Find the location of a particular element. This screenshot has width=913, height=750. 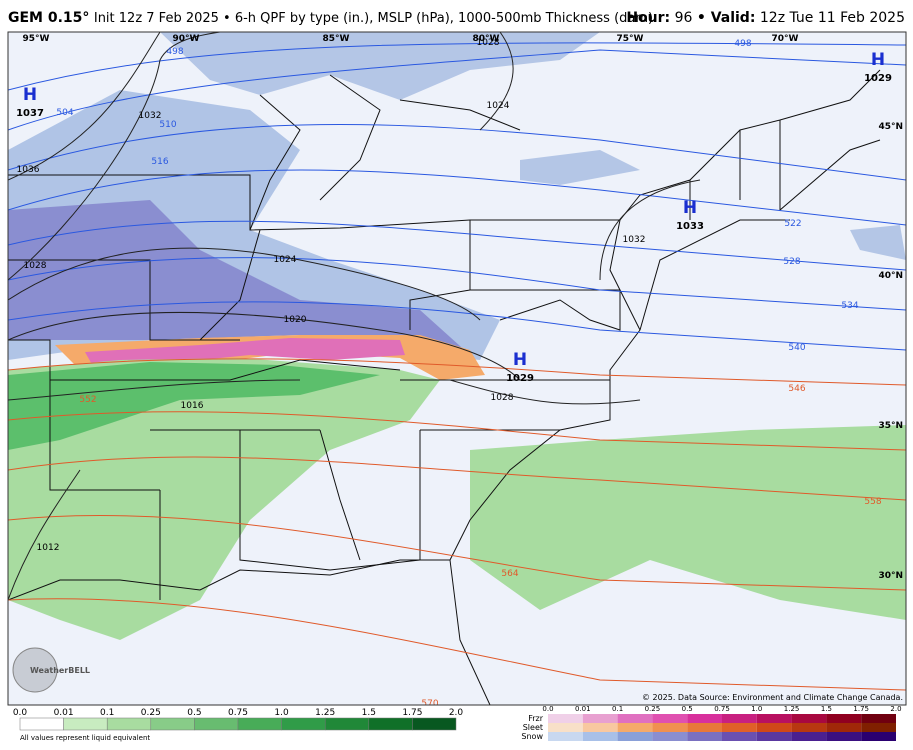

thickness-label: 522 is located at coordinates (792, 224).